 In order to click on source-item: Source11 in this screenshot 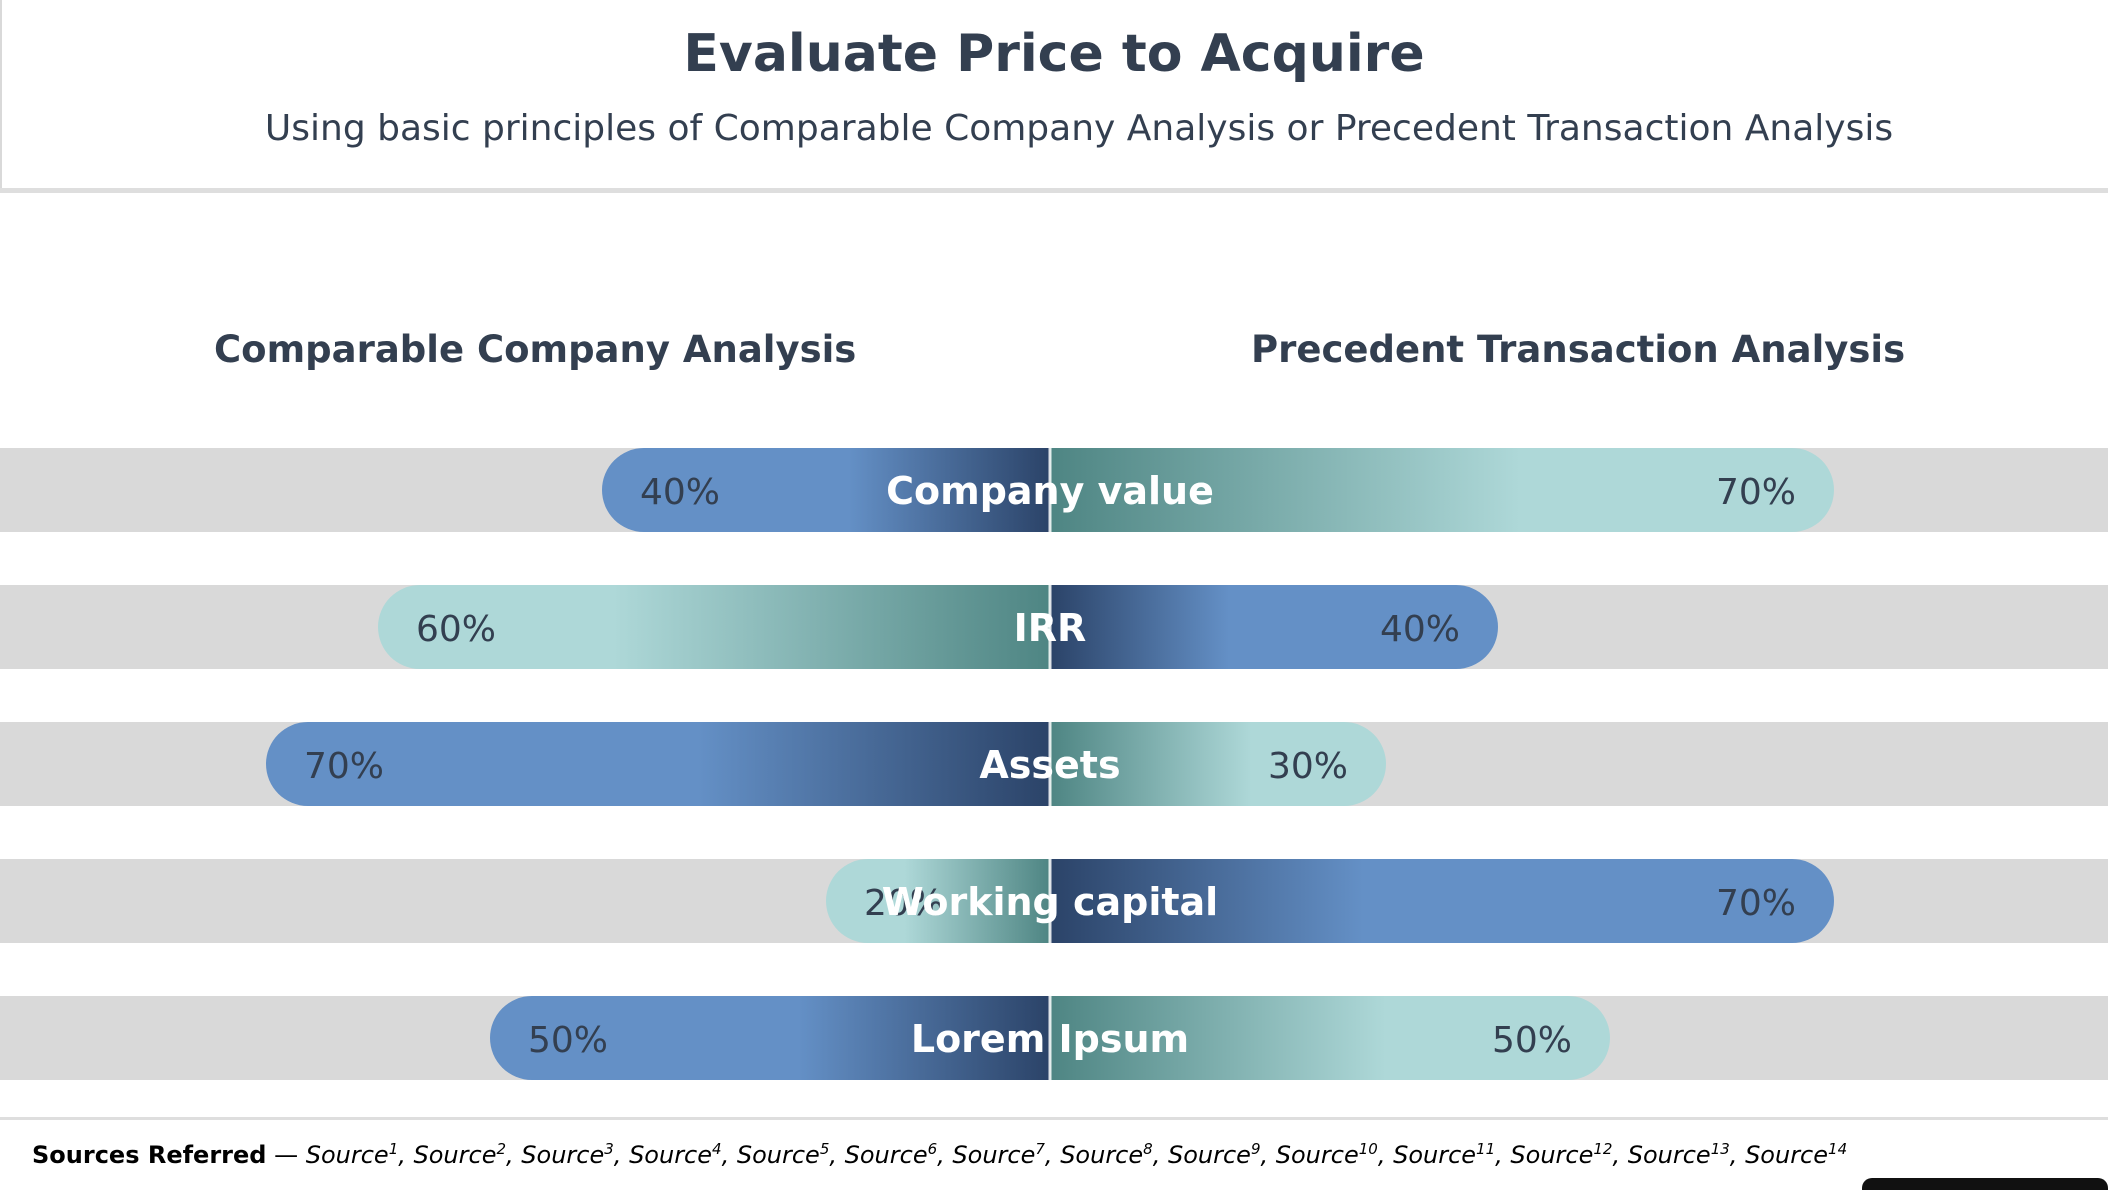, I will do `click(1444, 1154)`.